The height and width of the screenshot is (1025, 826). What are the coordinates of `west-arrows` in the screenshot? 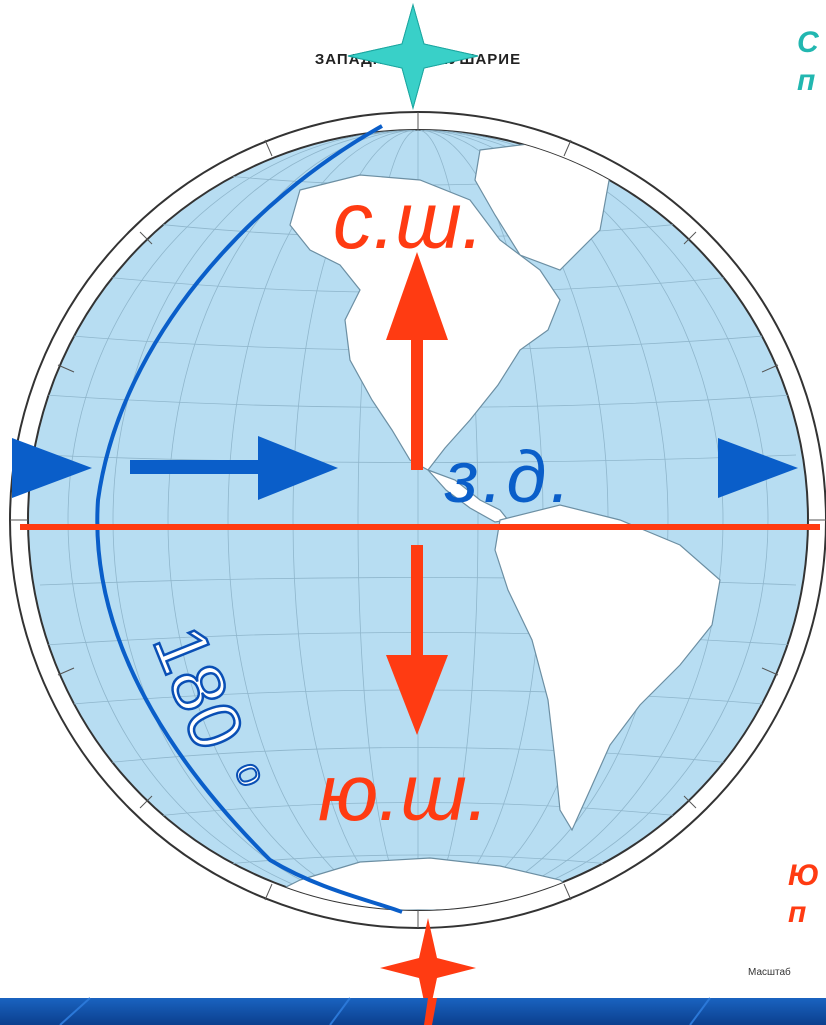 It's located at (405, 468).